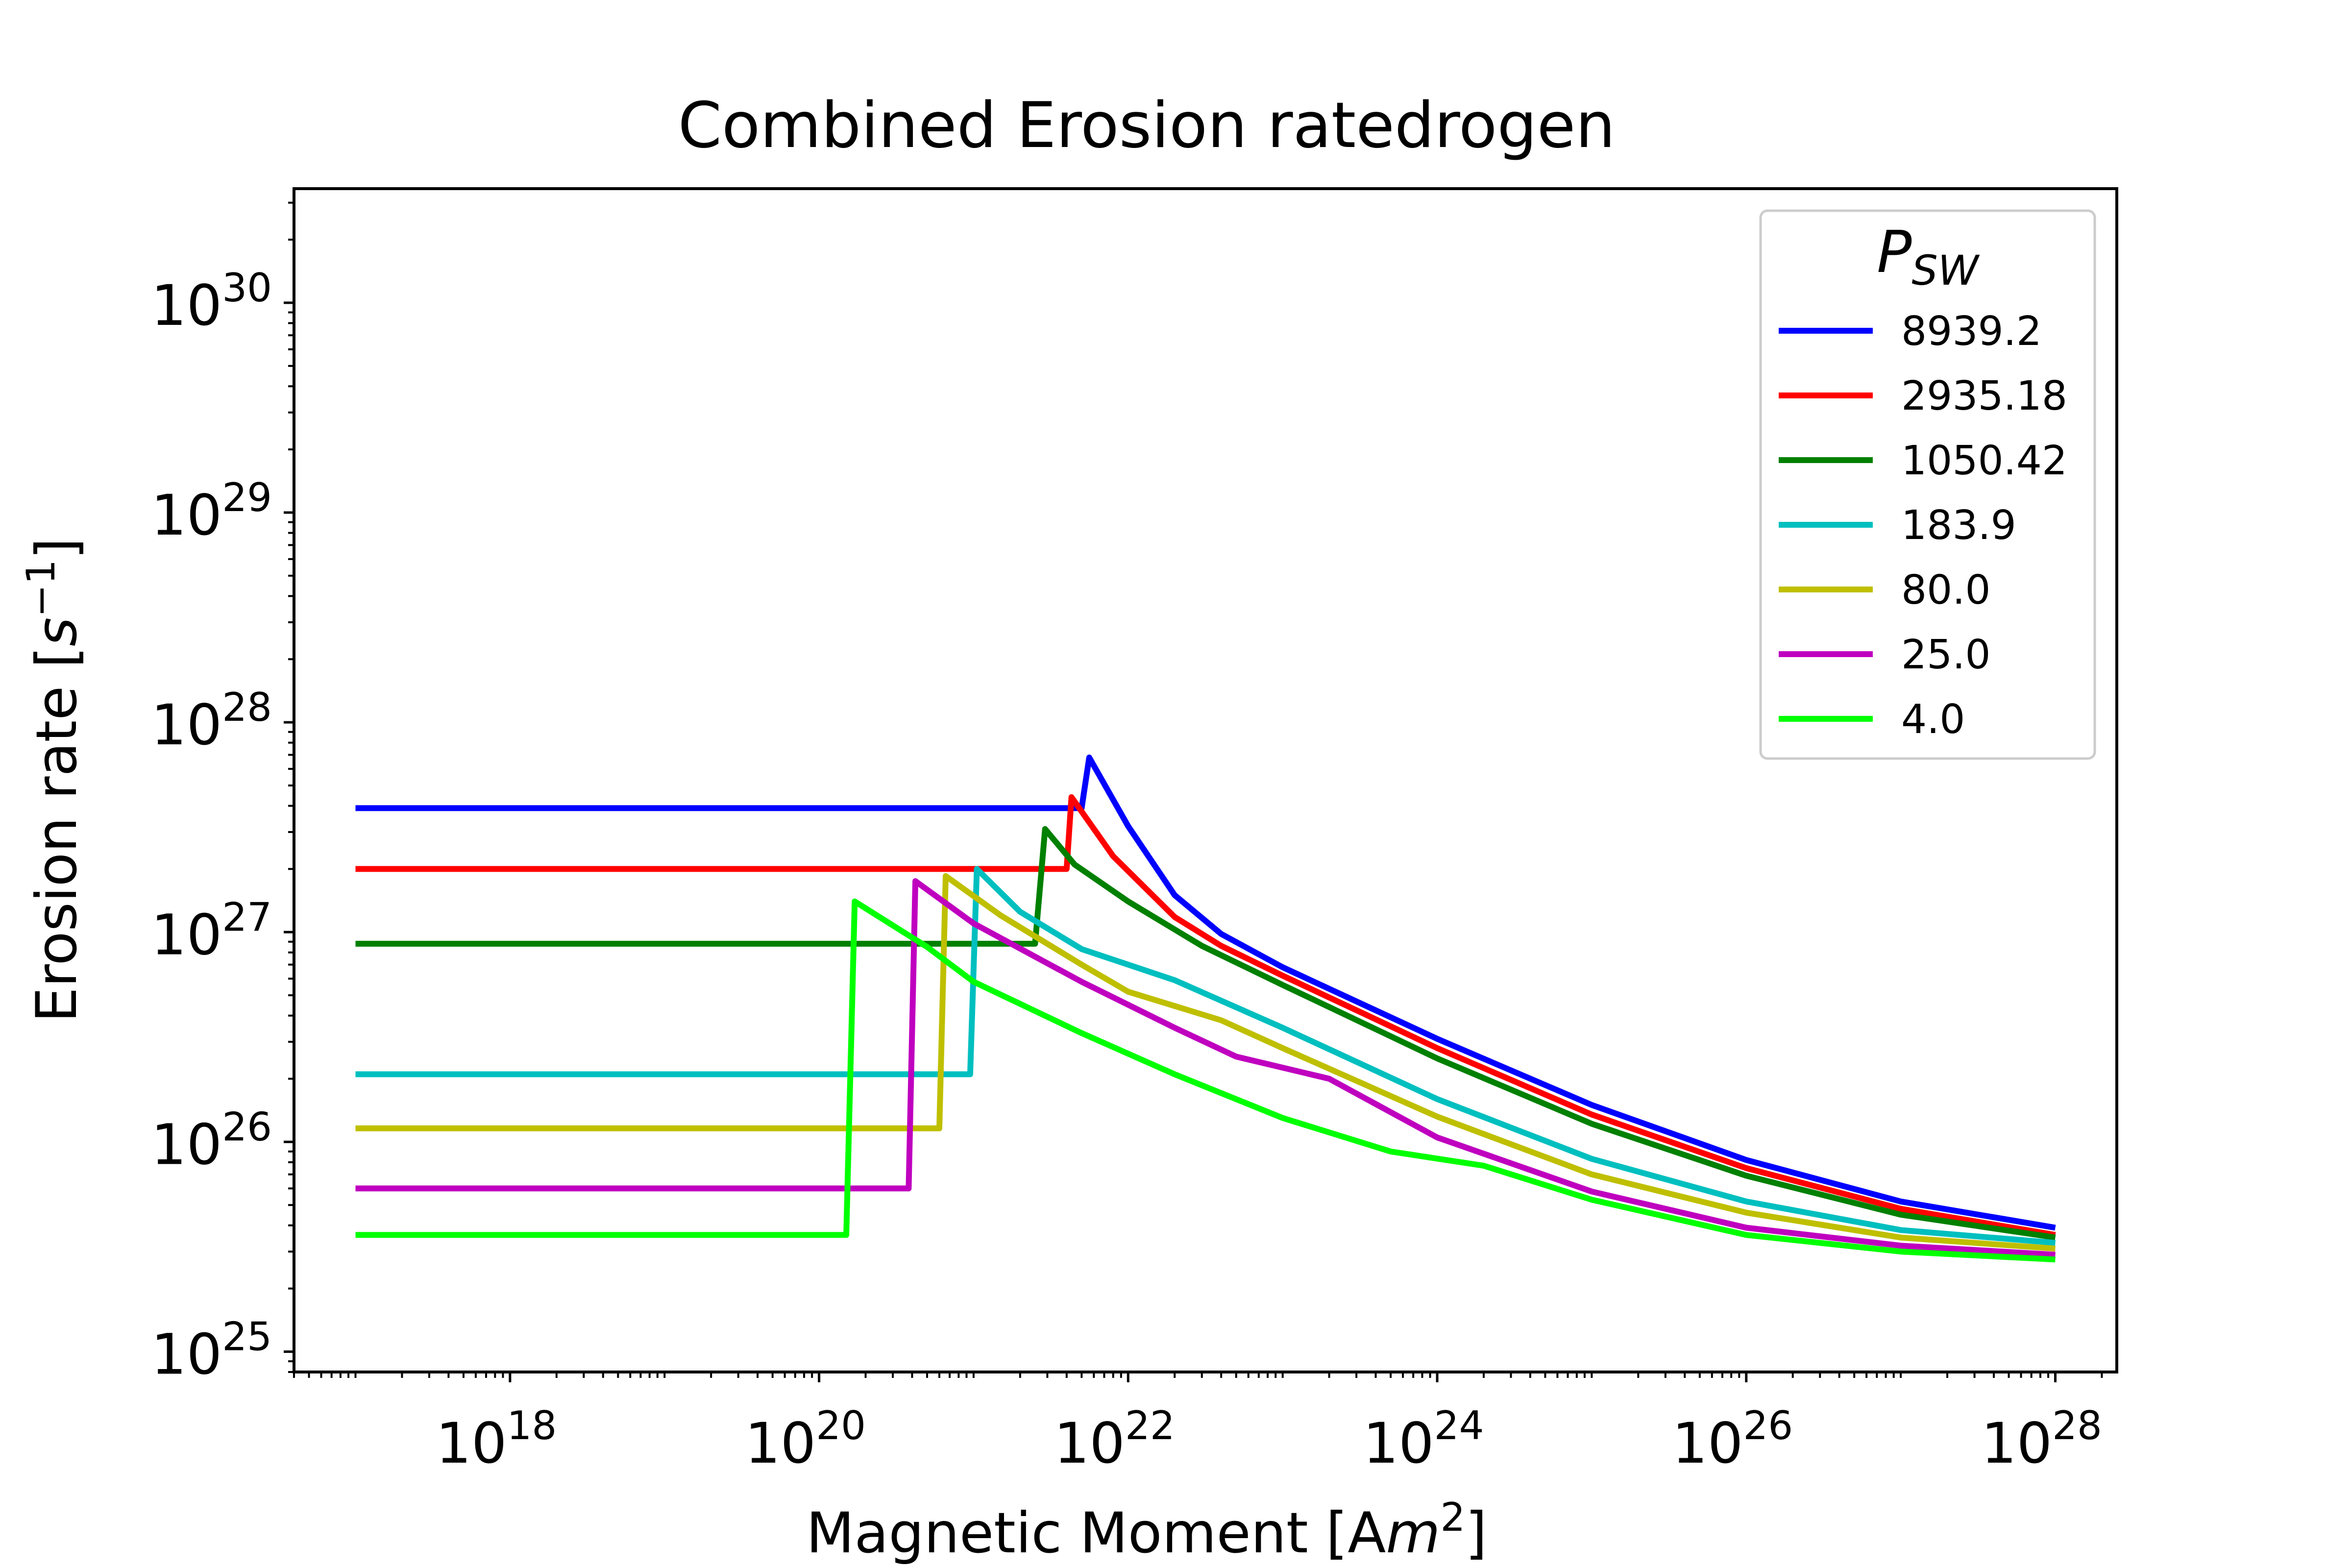 This screenshot has width=2352, height=1568. What do you see at coordinates (1971, 331) in the screenshot?
I see `legend-label-0: 8939.2` at bounding box center [1971, 331].